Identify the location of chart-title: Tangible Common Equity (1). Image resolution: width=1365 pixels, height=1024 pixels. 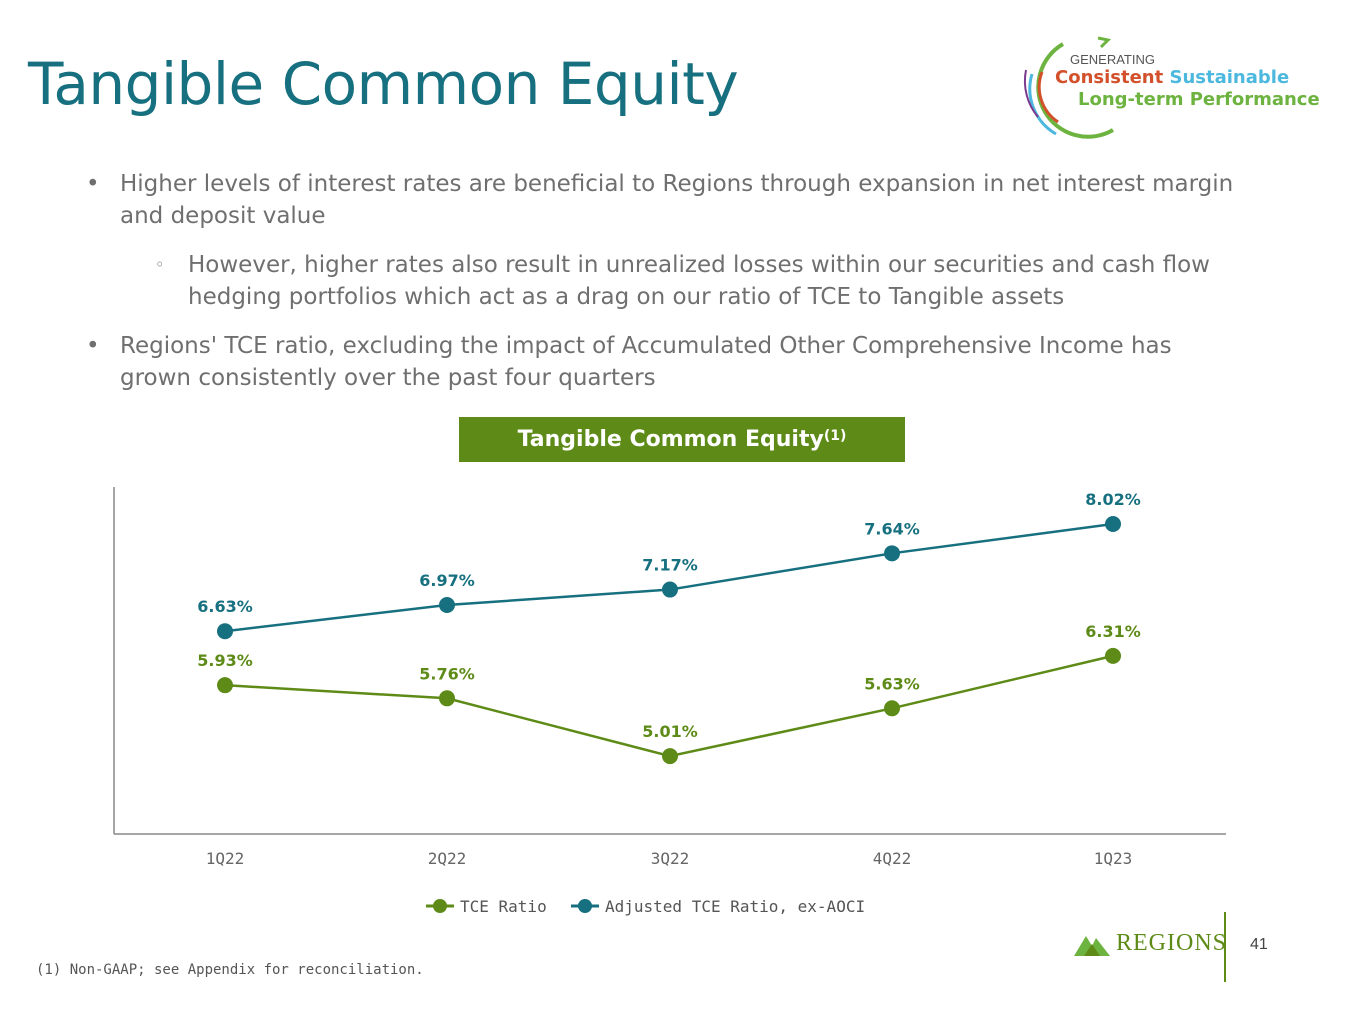
(682, 439).